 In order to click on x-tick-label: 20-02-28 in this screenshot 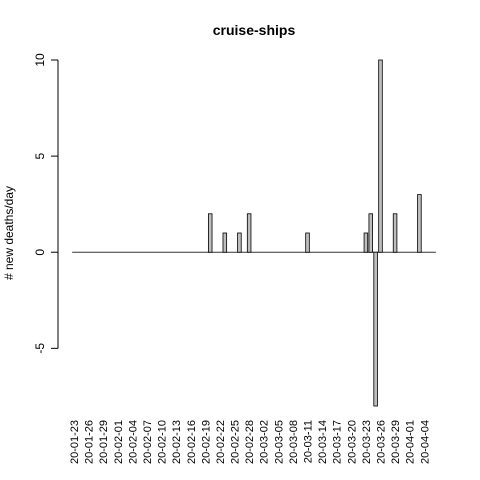, I will do `click(250, 442)`.